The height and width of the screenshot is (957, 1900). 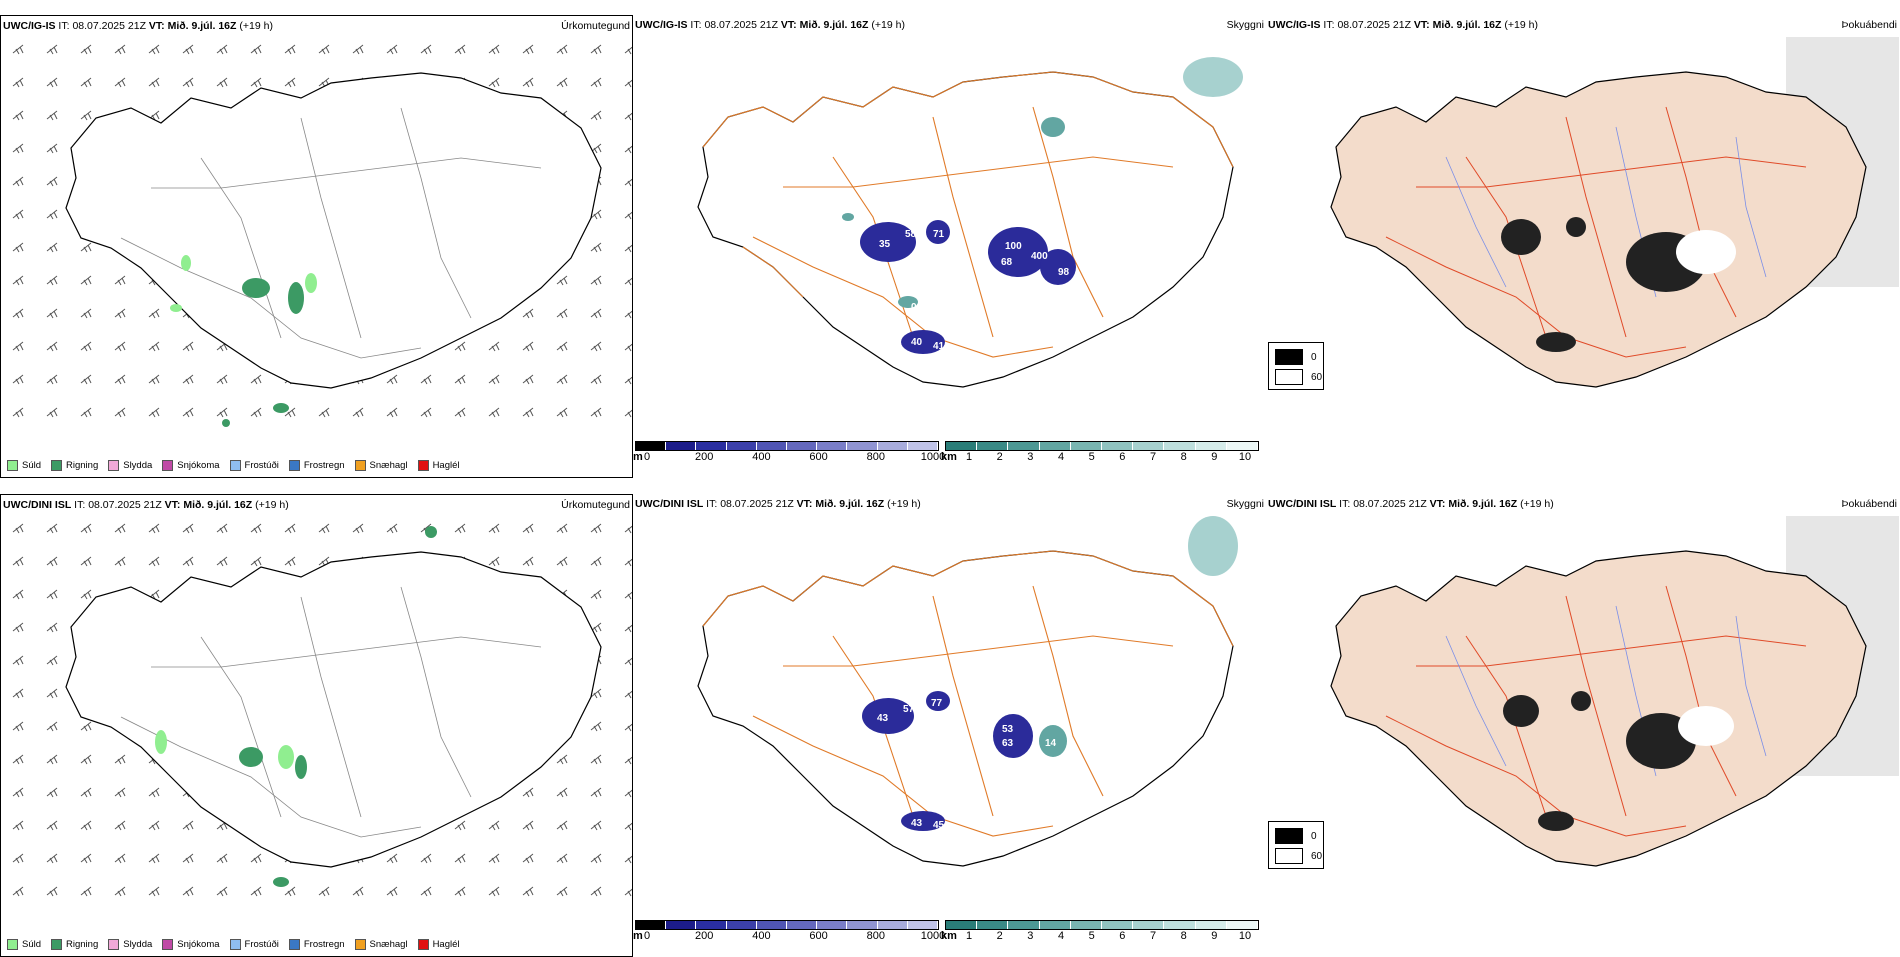 What do you see at coordinates (191, 944) in the screenshot?
I see `precip-legend-item: Snjókoma` at bounding box center [191, 944].